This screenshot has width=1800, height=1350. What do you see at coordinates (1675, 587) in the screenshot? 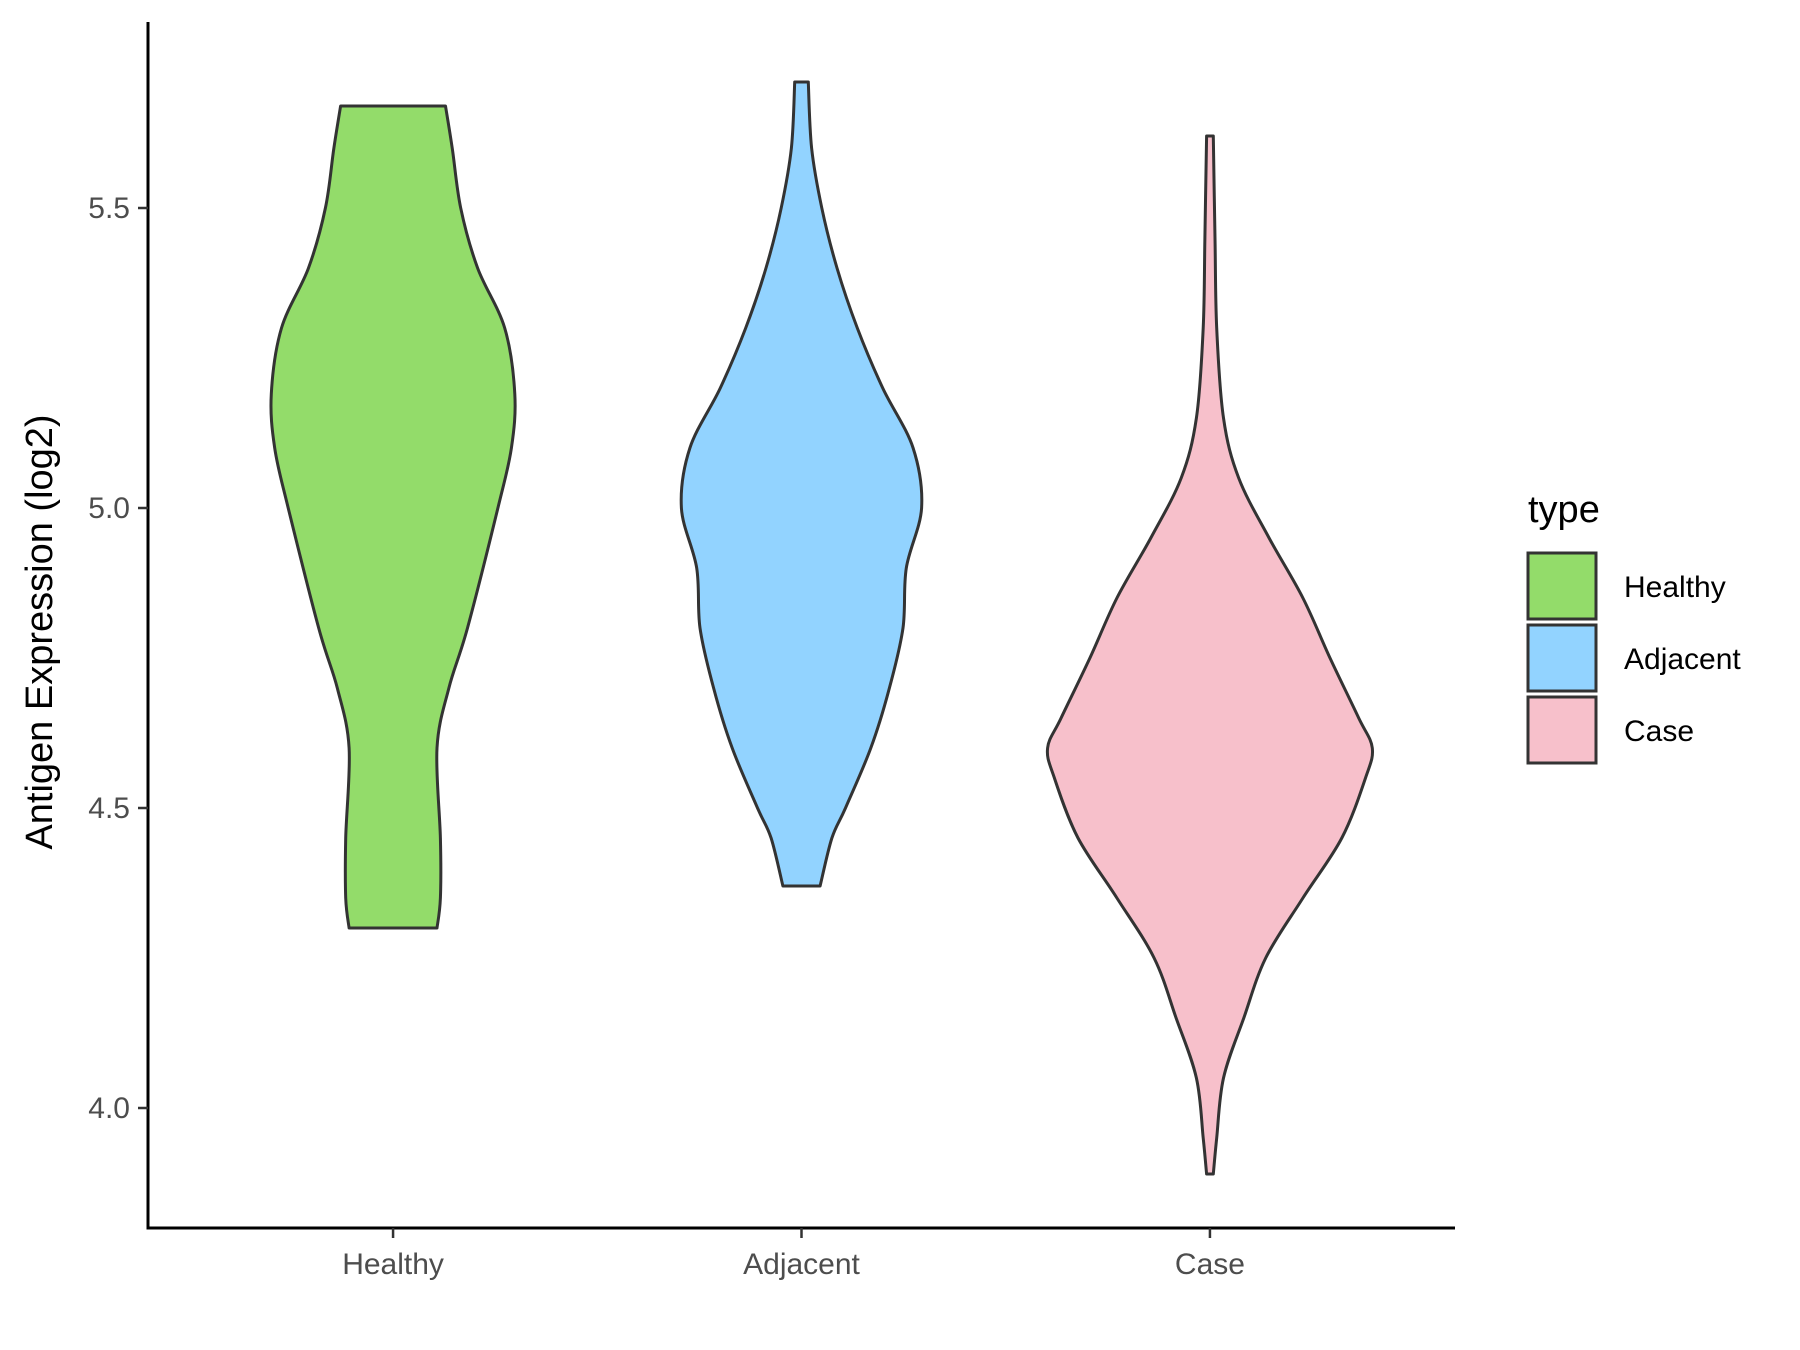
I see `legend-label: Healthy` at bounding box center [1675, 587].